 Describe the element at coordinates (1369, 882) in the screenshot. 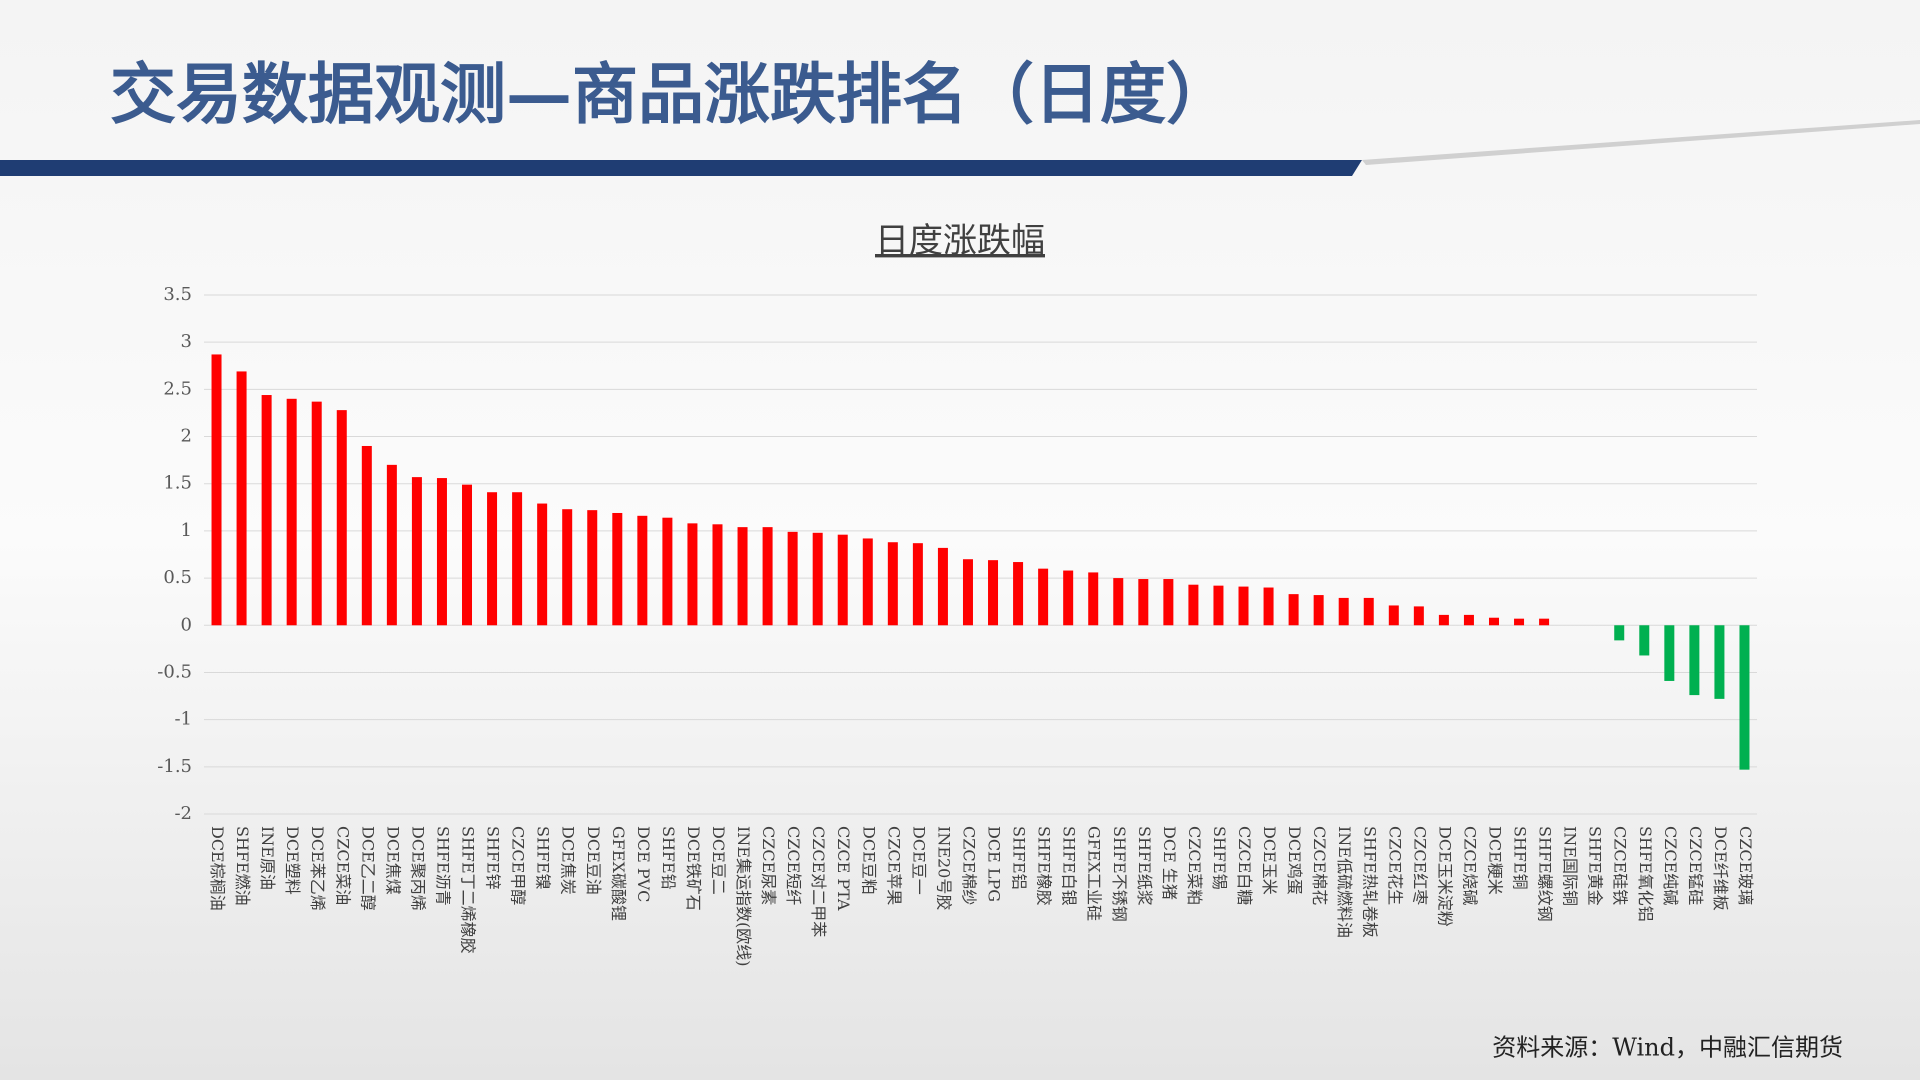

I see `x-tick-label: SHFE热轧卷板` at that location.